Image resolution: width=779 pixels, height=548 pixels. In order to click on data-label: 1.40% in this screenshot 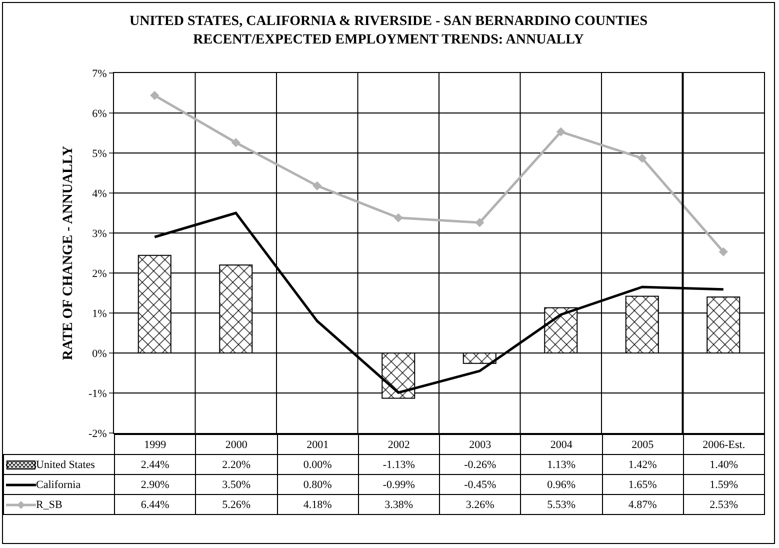, I will do `click(723, 464)`.